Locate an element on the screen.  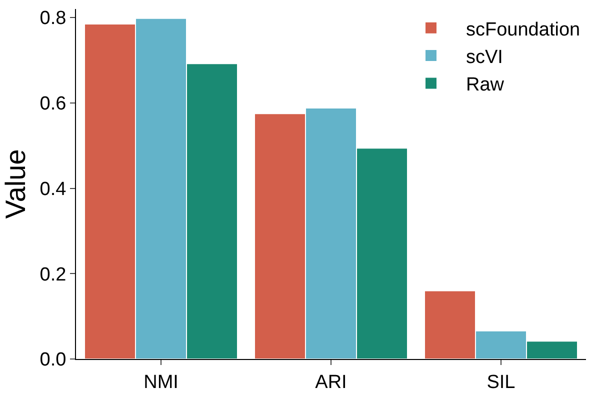
y-tick-label: 0.0 is located at coordinates (53, 360).